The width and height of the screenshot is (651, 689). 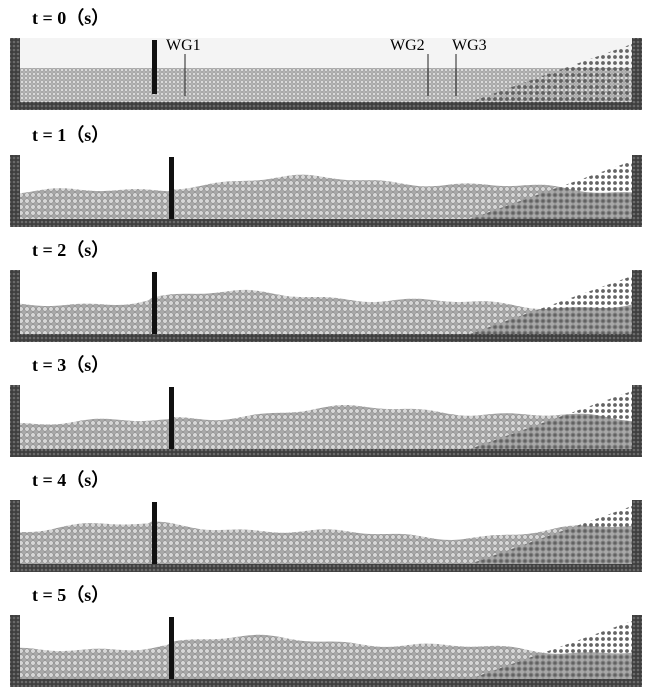 What do you see at coordinates (469, 45) in the screenshot?
I see `gauge-label-wg3: WG3` at bounding box center [469, 45].